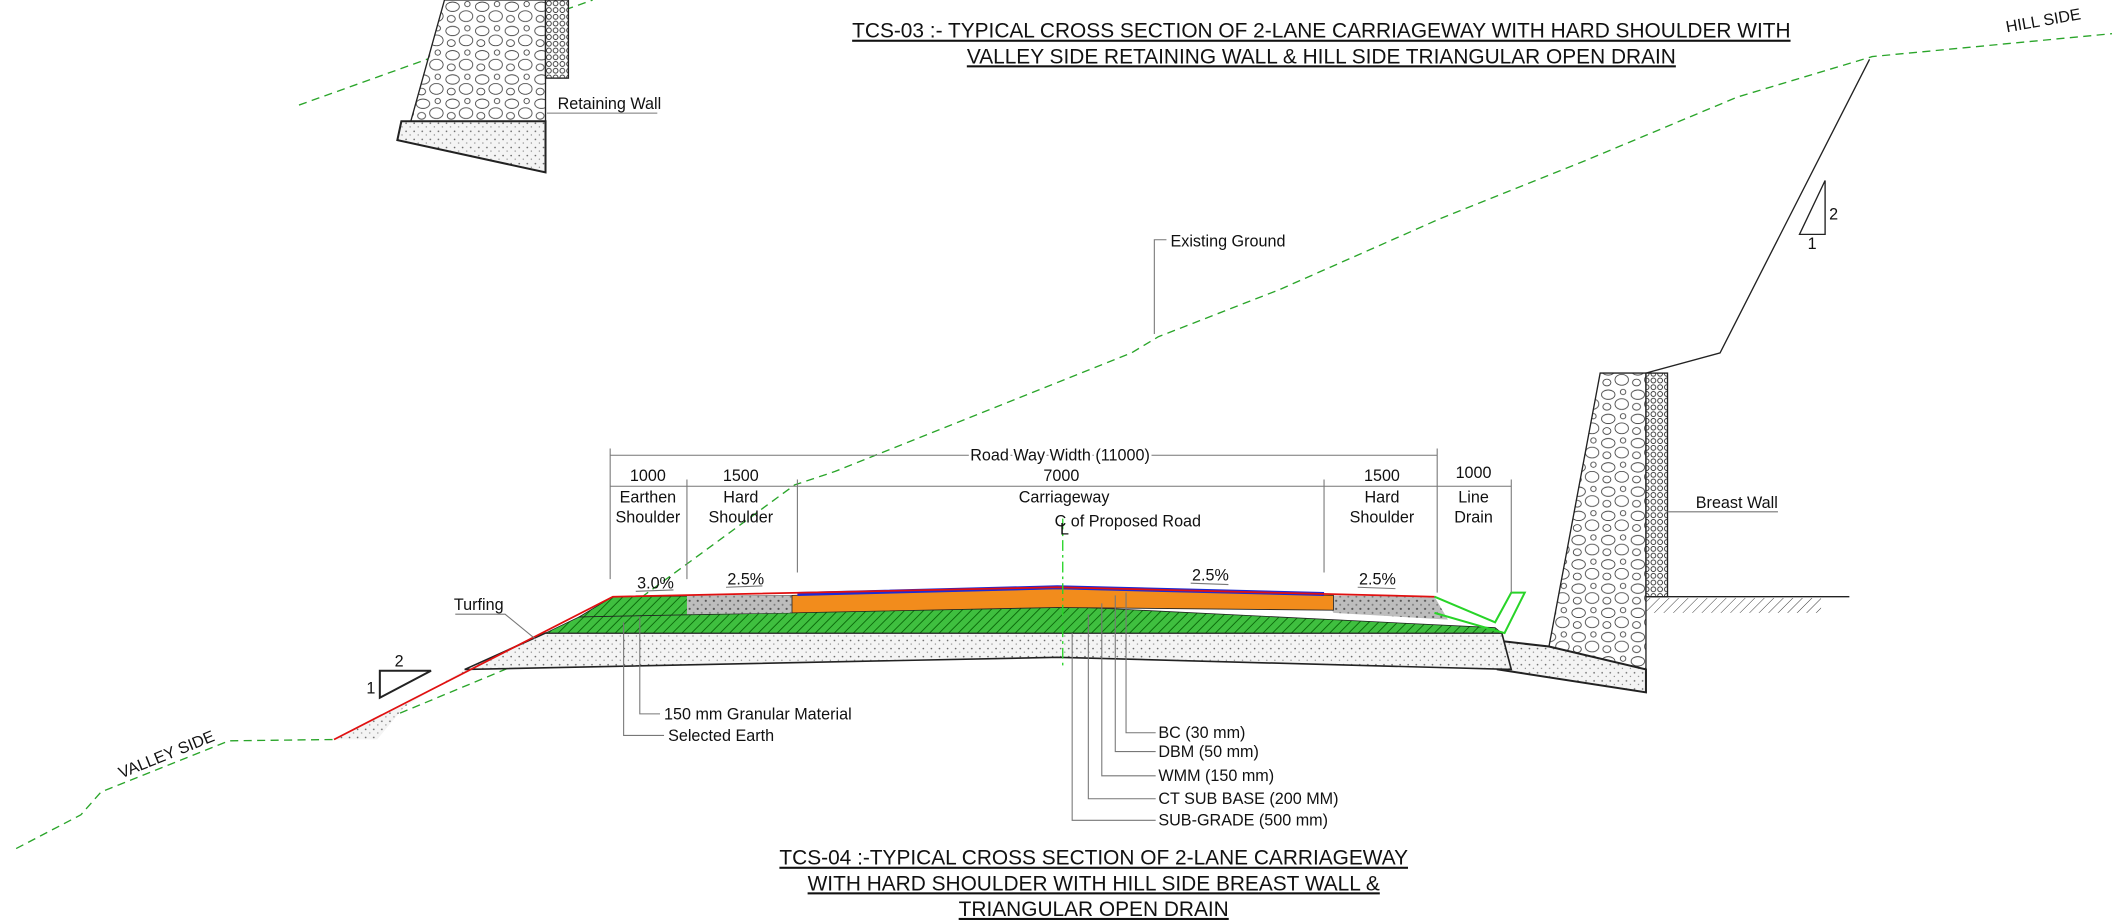  I want to click on cut-slope, so click(1758, 216).